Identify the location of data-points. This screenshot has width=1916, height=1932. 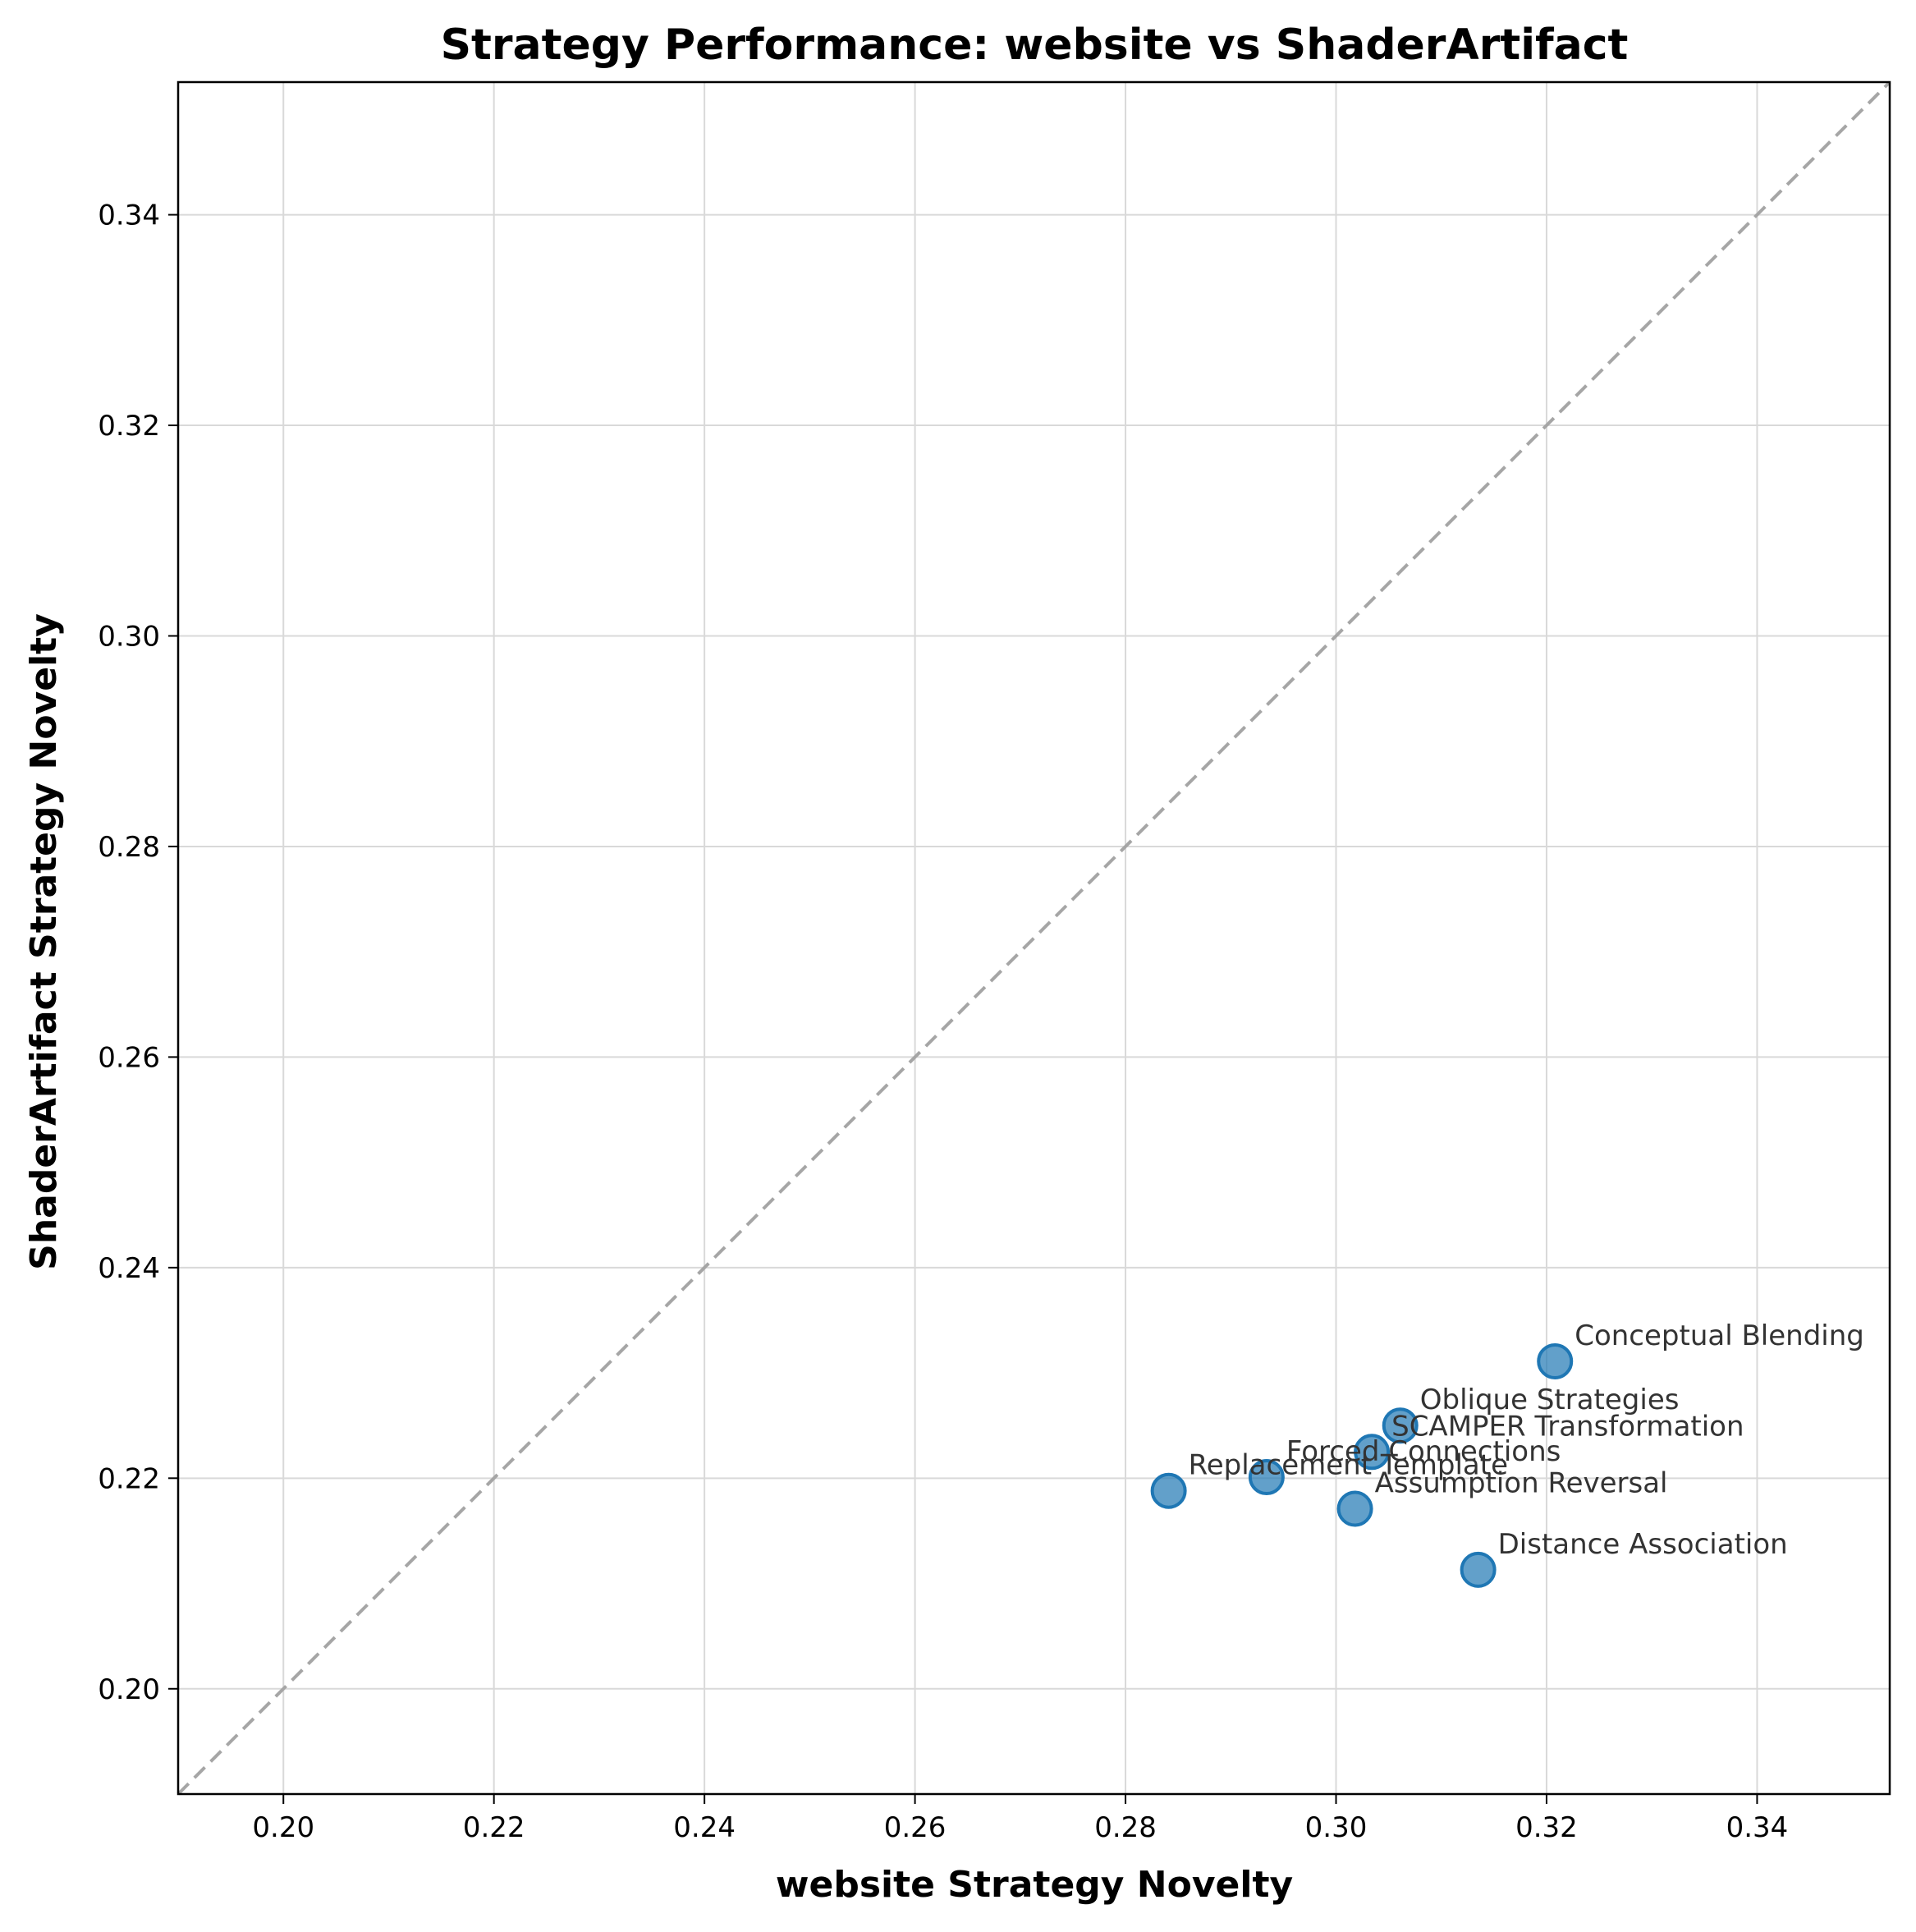
(1362, 1465).